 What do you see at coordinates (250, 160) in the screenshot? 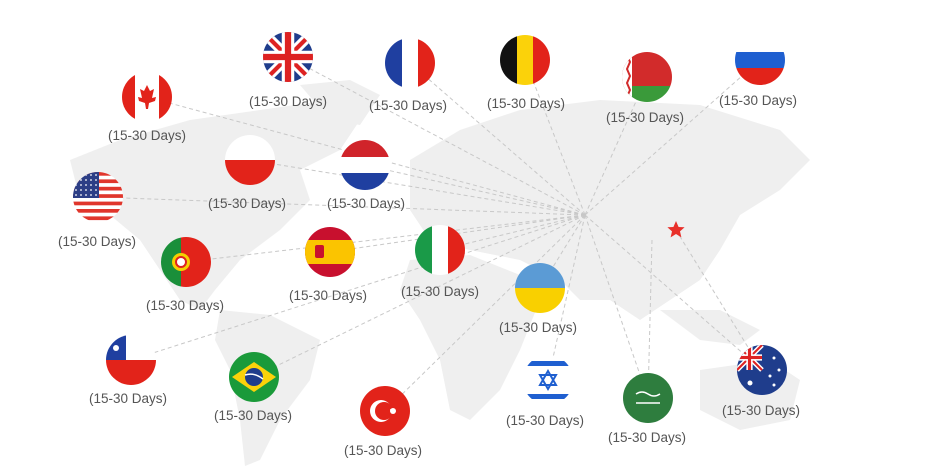
I see `poland-flag-icon` at bounding box center [250, 160].